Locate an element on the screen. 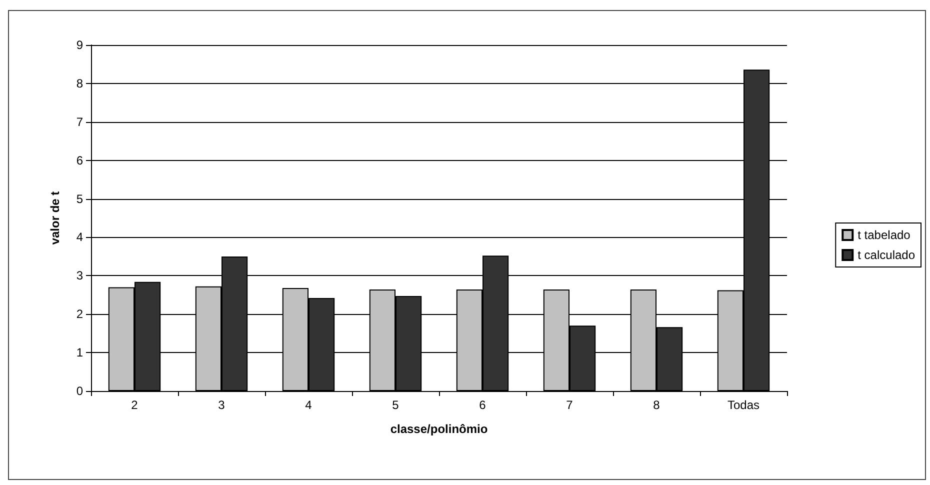 The image size is (930, 485). y-tick-label: 1 is located at coordinates (80, 353).